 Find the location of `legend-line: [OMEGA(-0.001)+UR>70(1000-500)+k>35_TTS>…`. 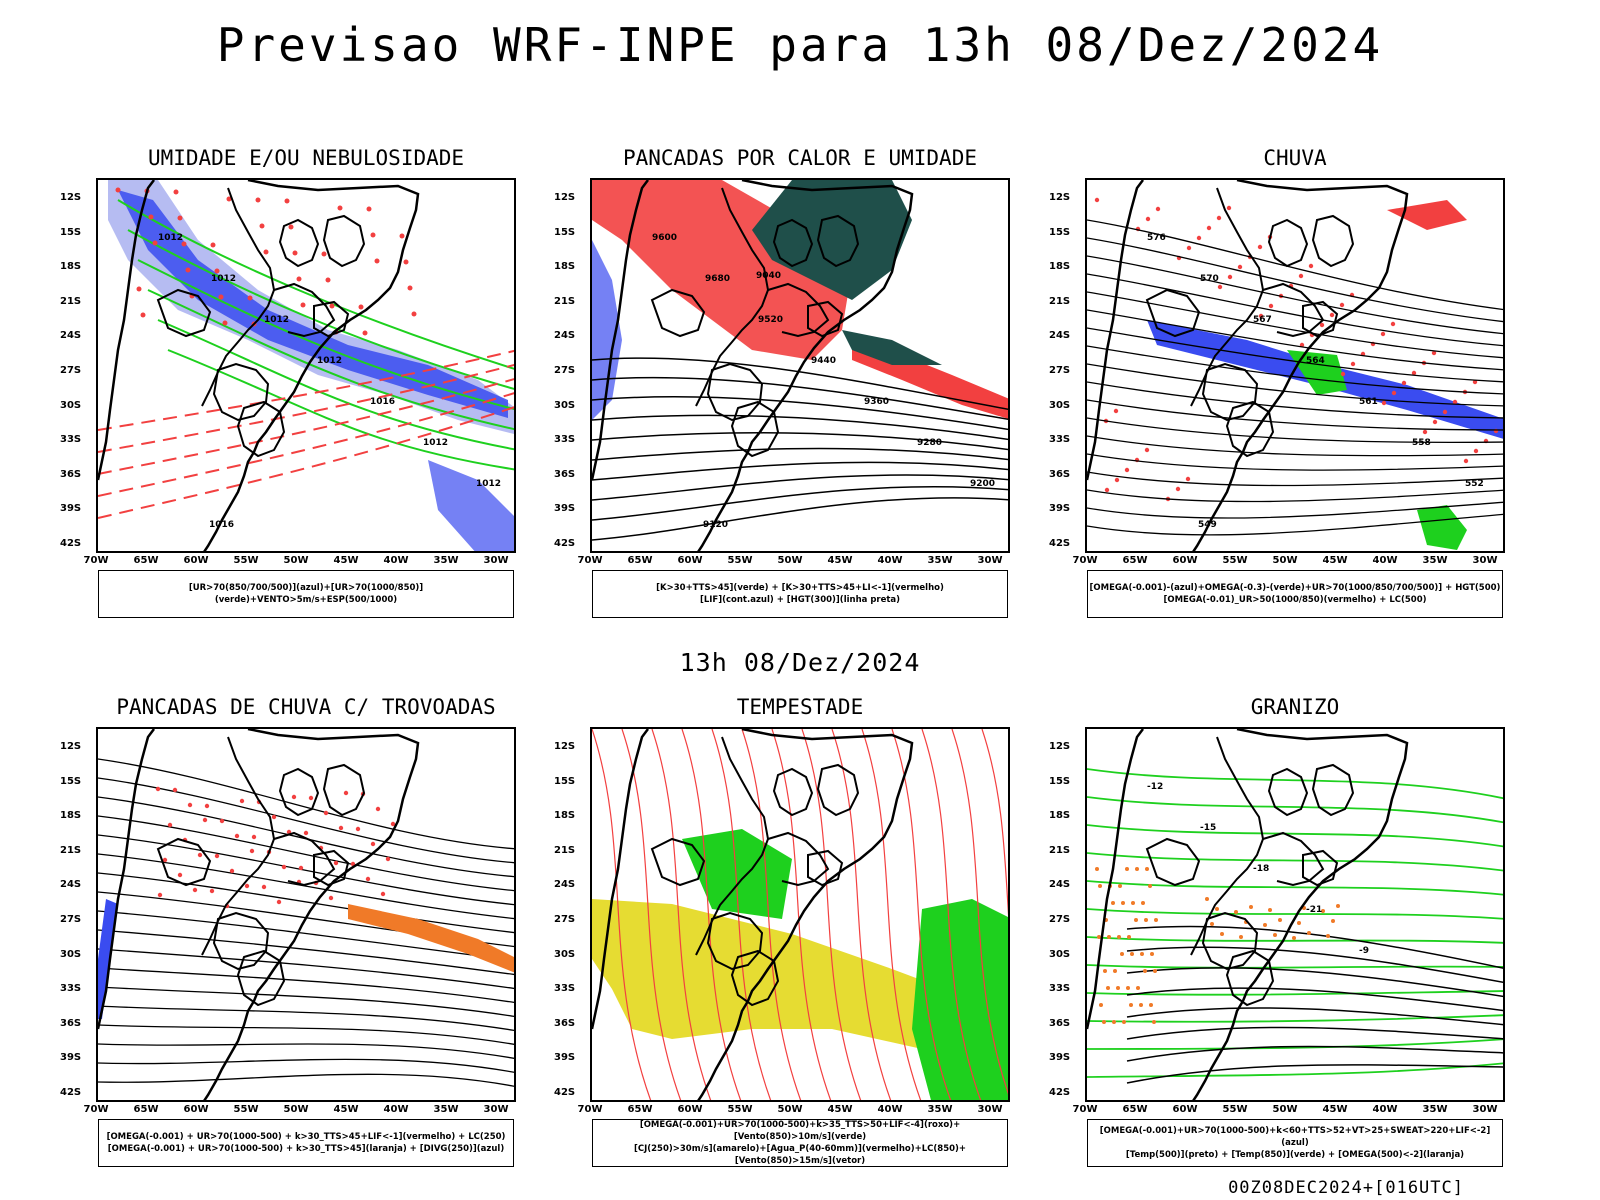

legend-line: [OMEGA(-0.001)+UR>70(1000-500)+k>35_TTS>… is located at coordinates (800, 1131).